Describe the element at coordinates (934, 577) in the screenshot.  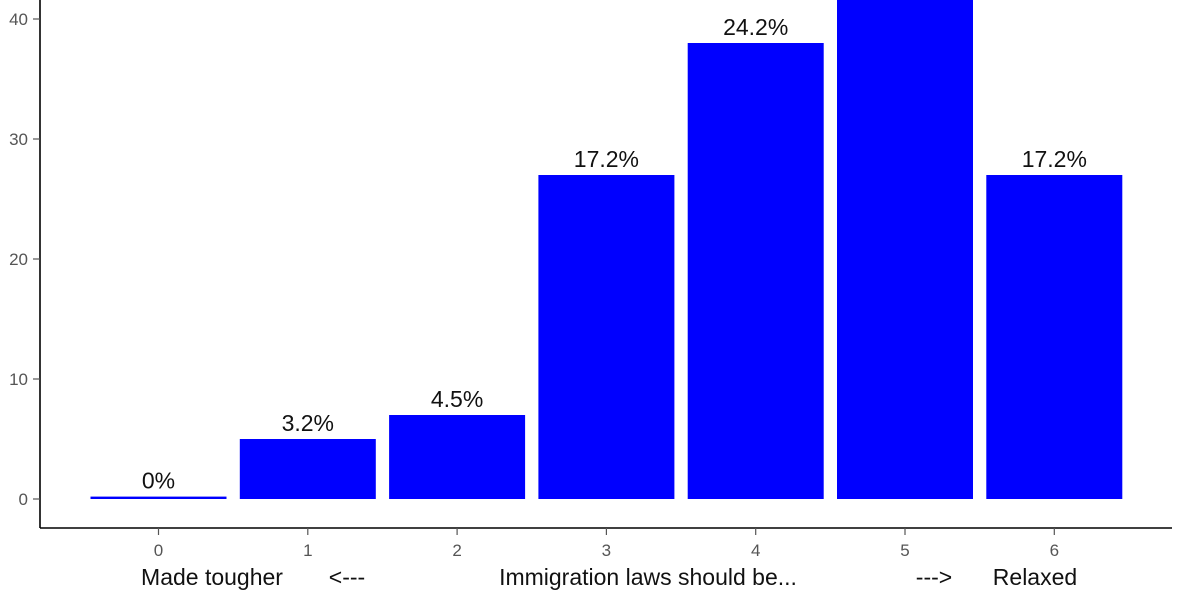
I see `xlabel-right-arrow: --->` at that location.